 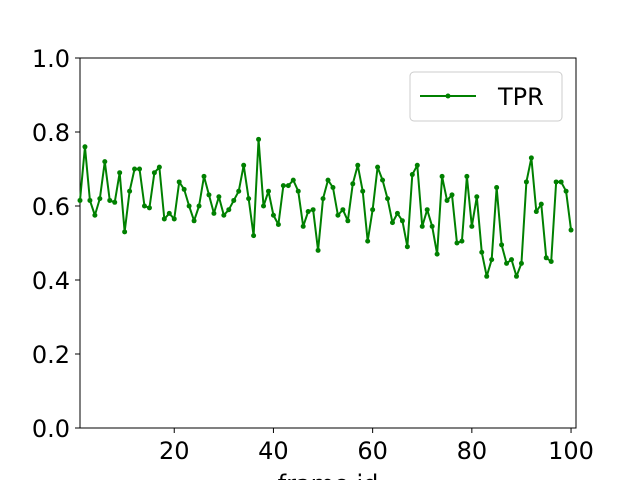 I want to click on legend-box, so click(x=486, y=96).